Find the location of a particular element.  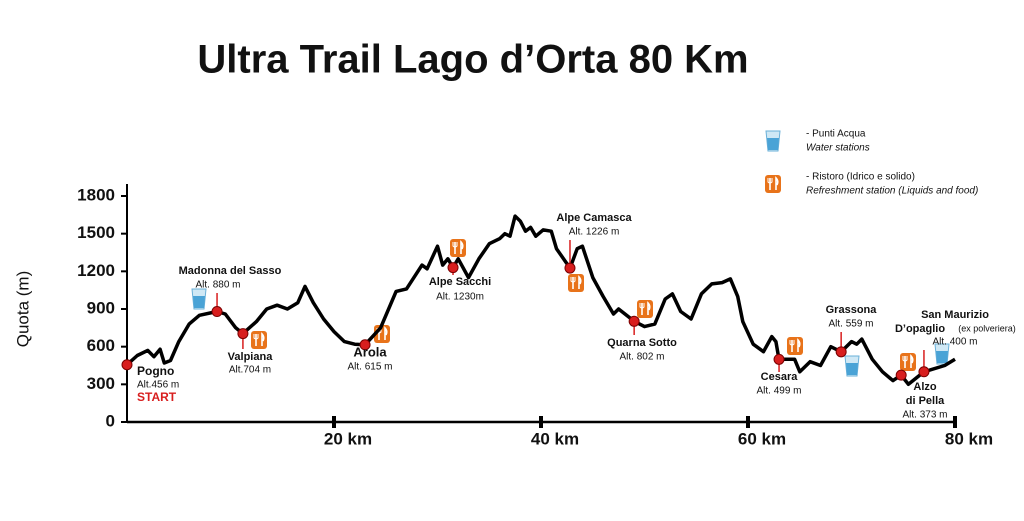

checkpoint-name: Alpe Sacchi is located at coordinates (460, 282).